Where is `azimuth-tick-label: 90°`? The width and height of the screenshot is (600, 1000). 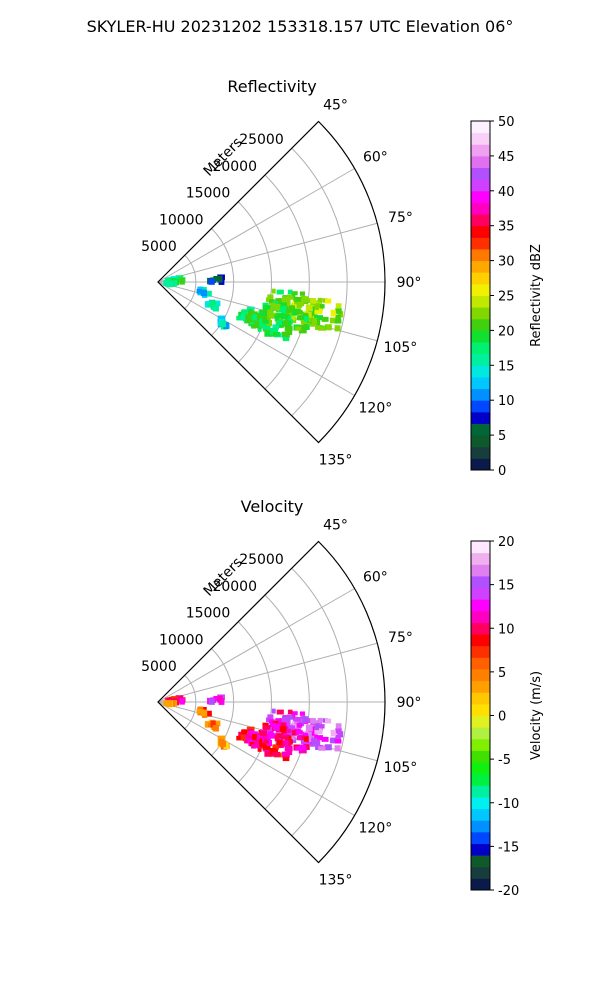 azimuth-tick-label: 90° is located at coordinates (409, 703).